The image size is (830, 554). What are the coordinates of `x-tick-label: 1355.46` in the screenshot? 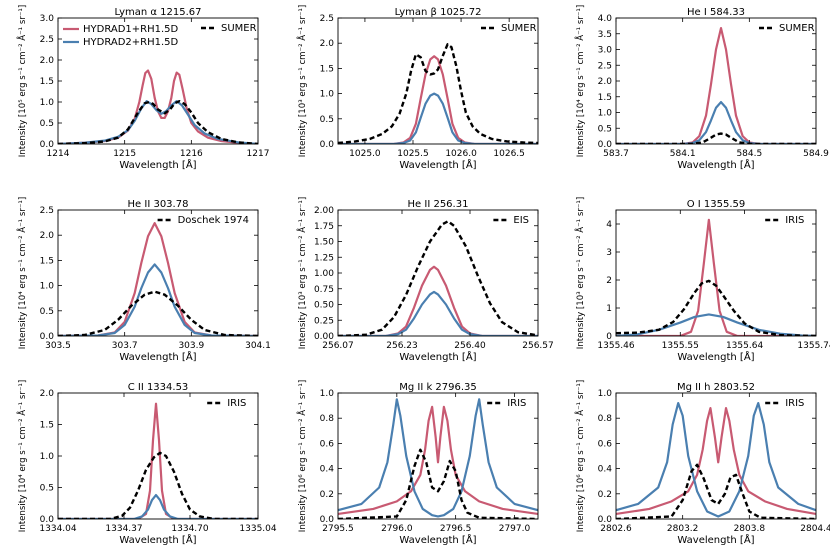 It's located at (615, 346).